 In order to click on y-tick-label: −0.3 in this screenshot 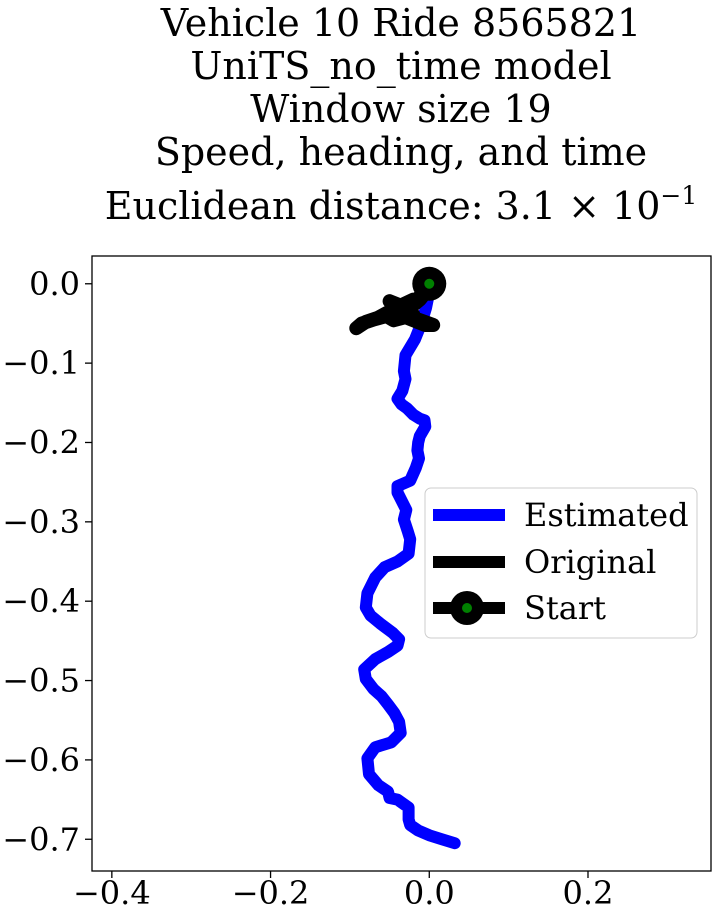, I will do `click(41, 522)`.